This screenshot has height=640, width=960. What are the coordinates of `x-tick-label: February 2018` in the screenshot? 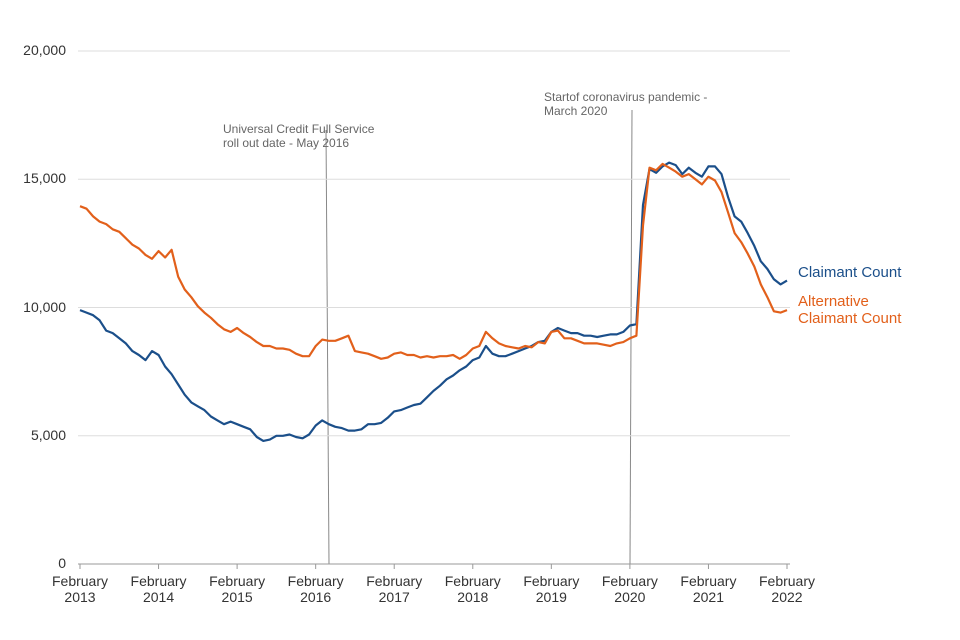 It's located at (472, 589).